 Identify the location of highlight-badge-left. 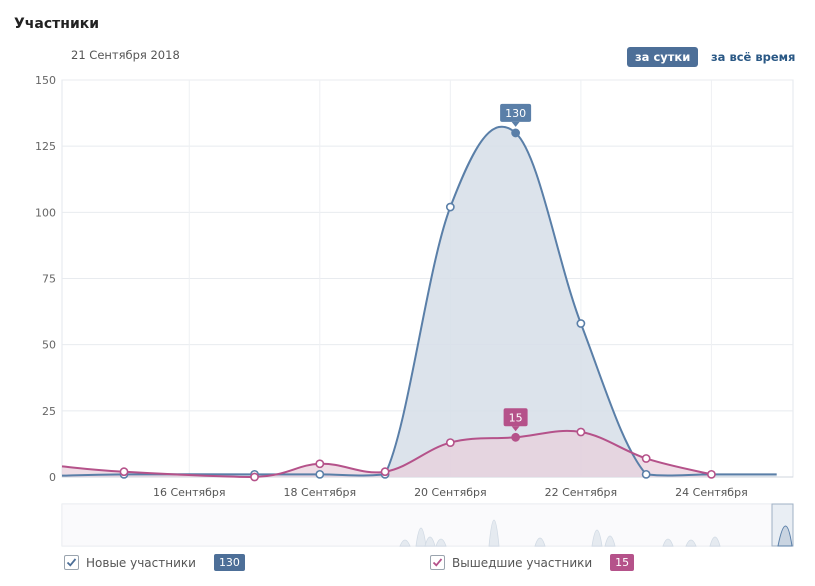
(515, 417).